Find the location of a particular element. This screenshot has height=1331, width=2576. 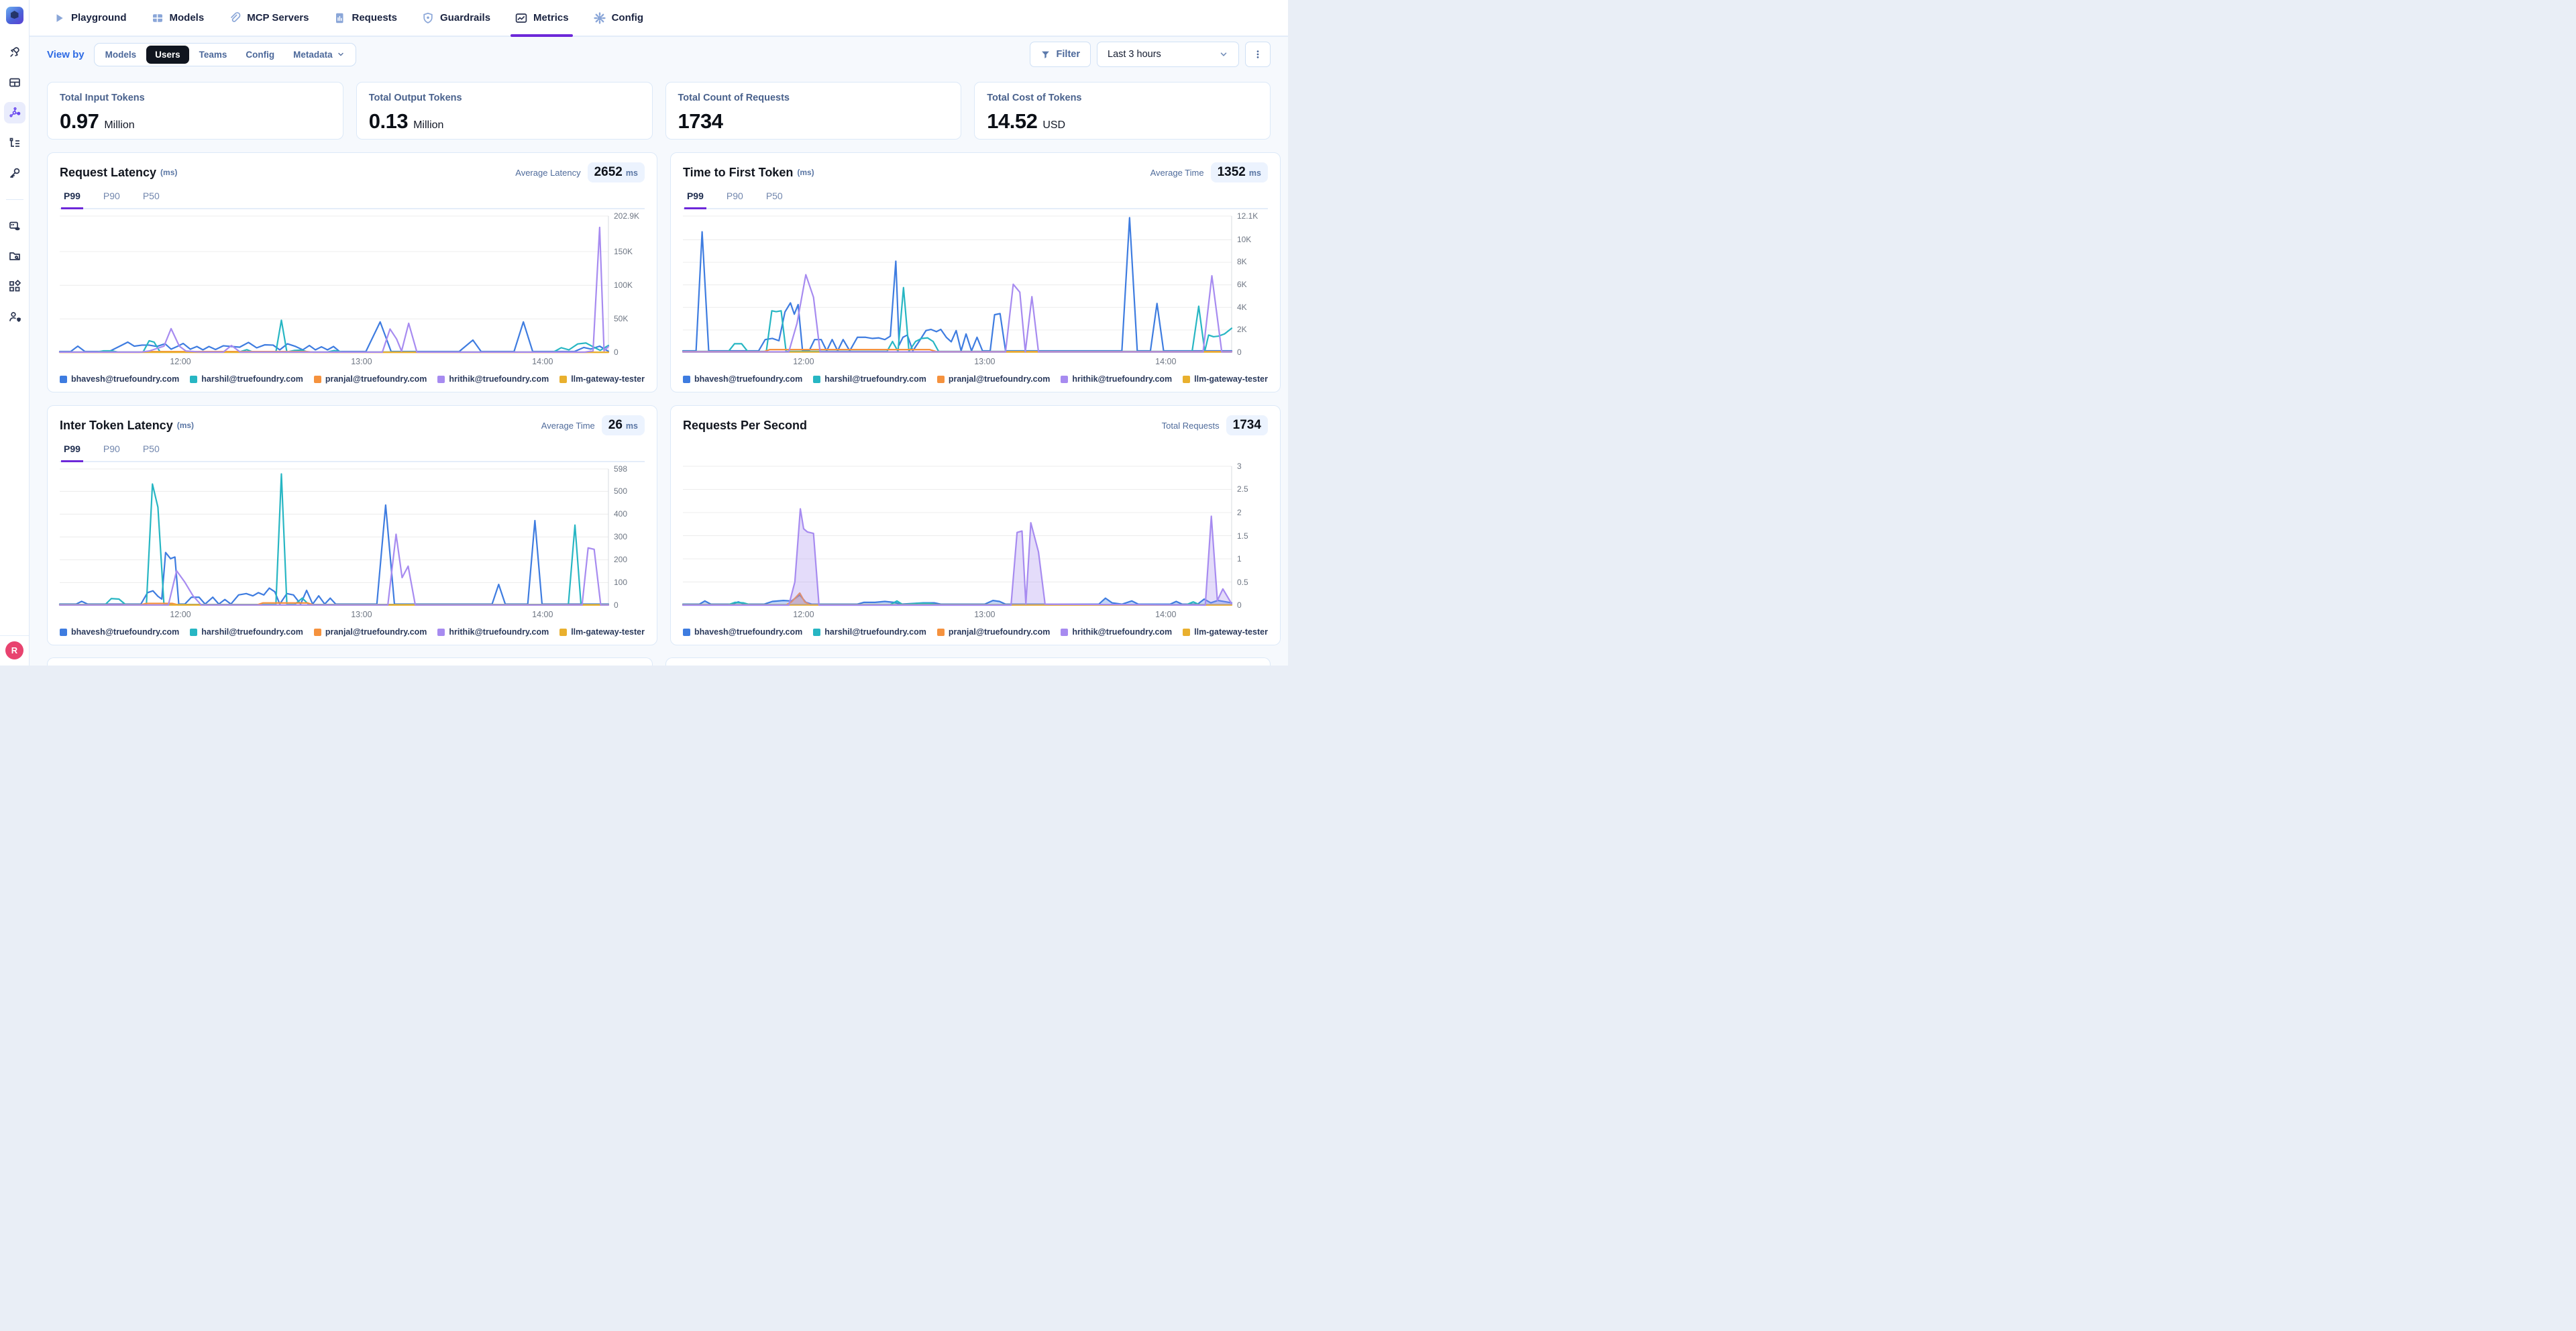

nav-tab-requests: Requests is located at coordinates (365, 18).